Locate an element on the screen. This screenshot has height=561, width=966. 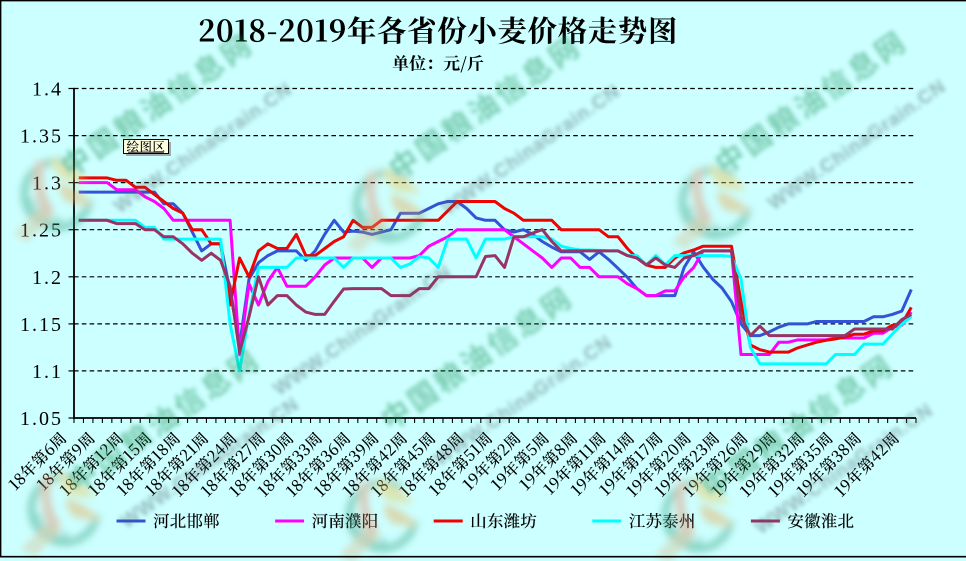
svg-text: 1.15 is located at coordinates (41, 325).